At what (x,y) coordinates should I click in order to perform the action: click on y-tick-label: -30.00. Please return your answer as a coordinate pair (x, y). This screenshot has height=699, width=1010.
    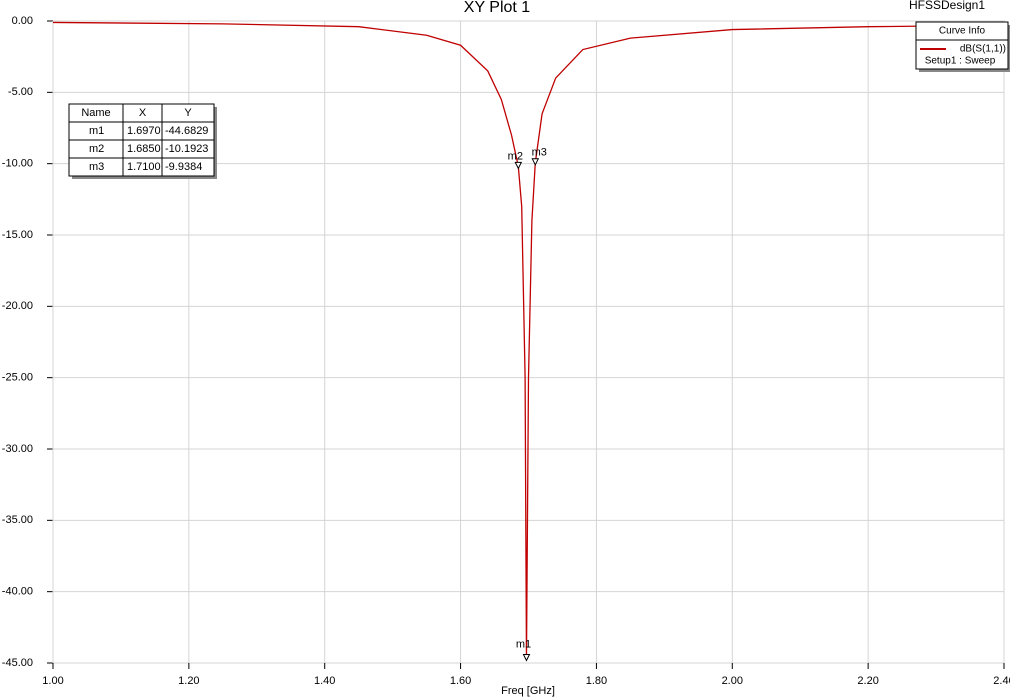
    Looking at the image, I should click on (17, 449).